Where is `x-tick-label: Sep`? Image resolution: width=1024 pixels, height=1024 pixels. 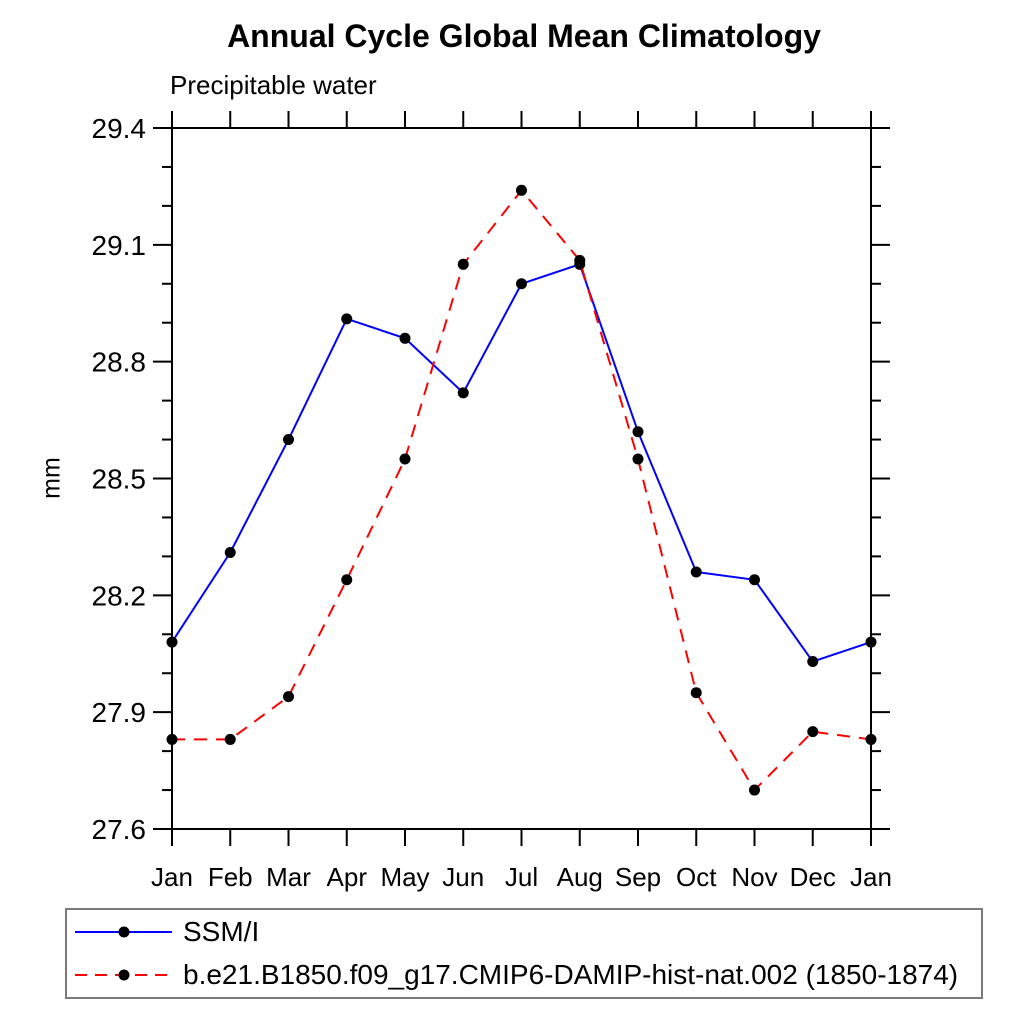
x-tick-label: Sep is located at coordinates (638, 877).